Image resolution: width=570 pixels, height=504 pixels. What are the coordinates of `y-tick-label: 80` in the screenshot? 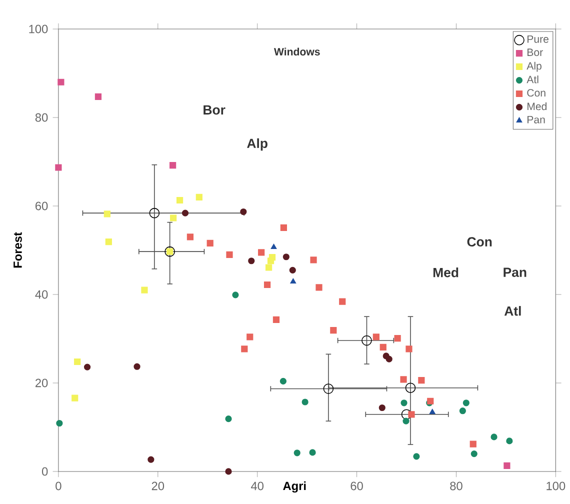 It's located at (41, 117).